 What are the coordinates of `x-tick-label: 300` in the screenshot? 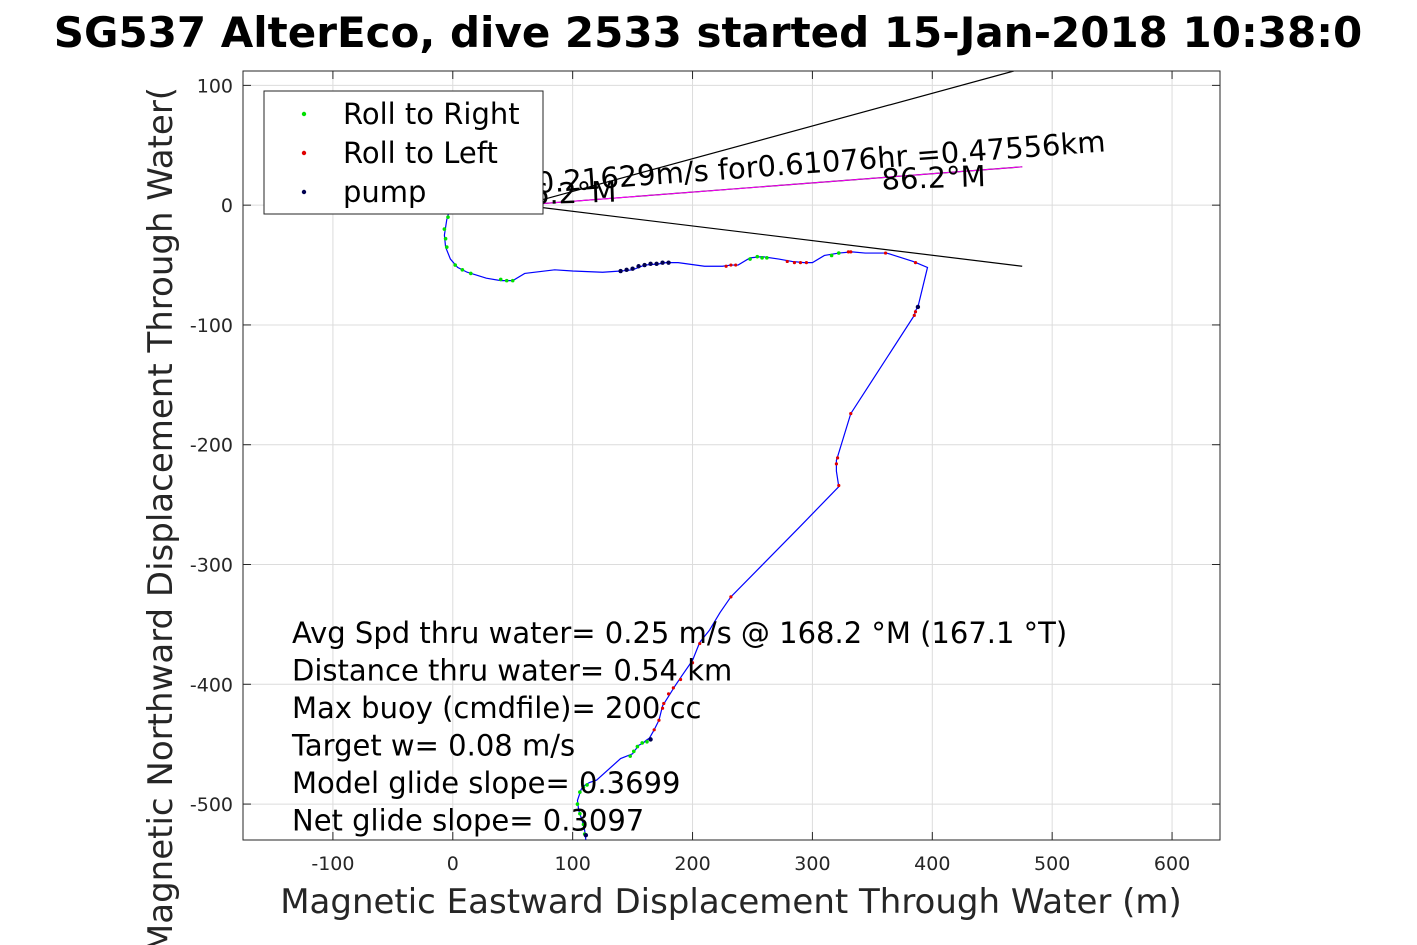 It's located at (812, 864).